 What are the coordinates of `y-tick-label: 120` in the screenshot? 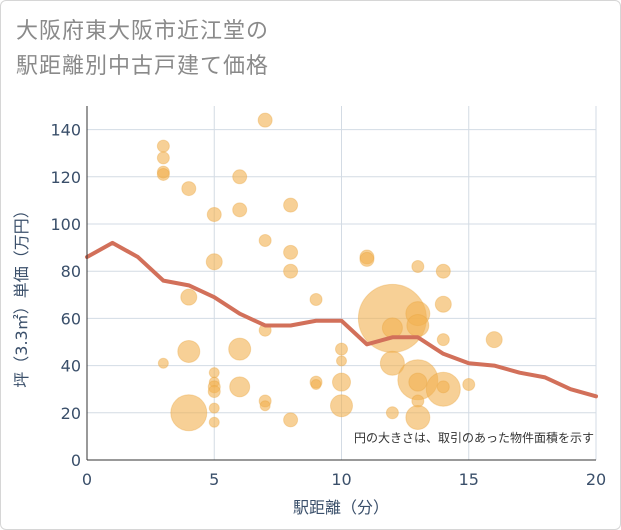 It's located at (65, 177).